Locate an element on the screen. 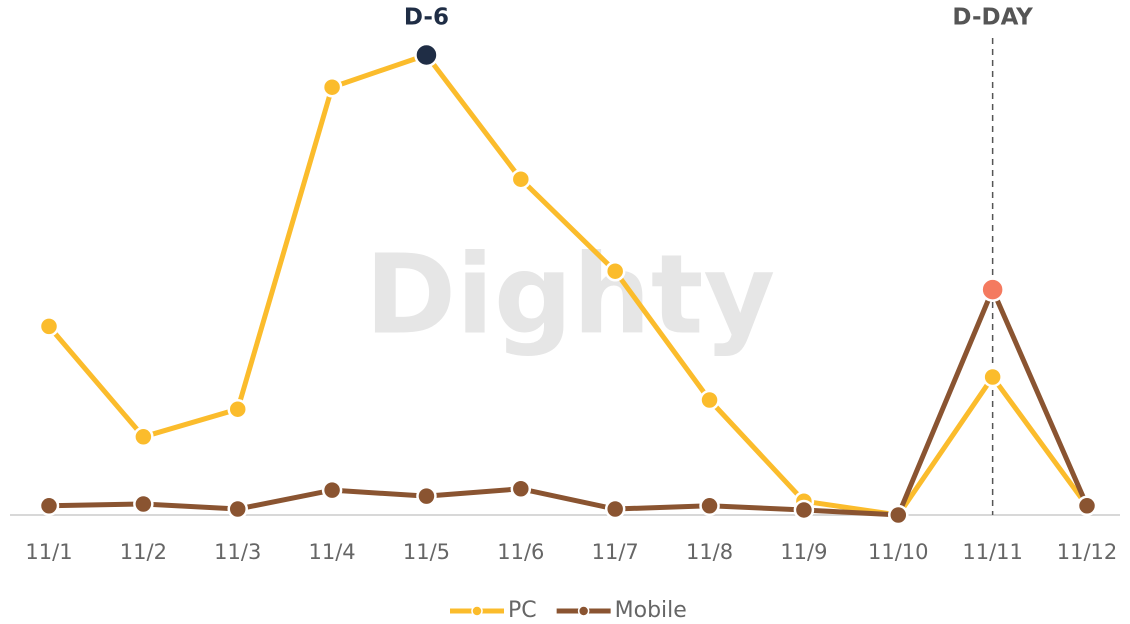 Image resolution: width=1130 pixels, height=624 pixels. x-tick-label: 11/5 is located at coordinates (426, 552).